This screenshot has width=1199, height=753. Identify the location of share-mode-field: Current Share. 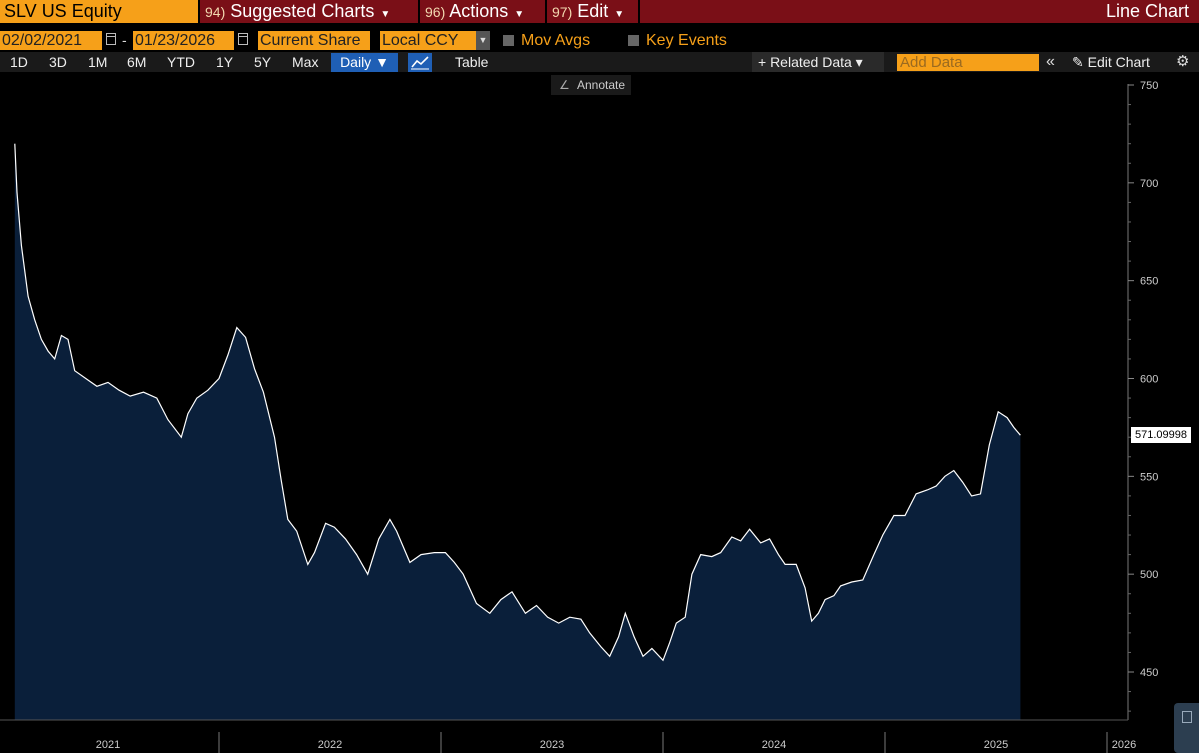
(314, 40).